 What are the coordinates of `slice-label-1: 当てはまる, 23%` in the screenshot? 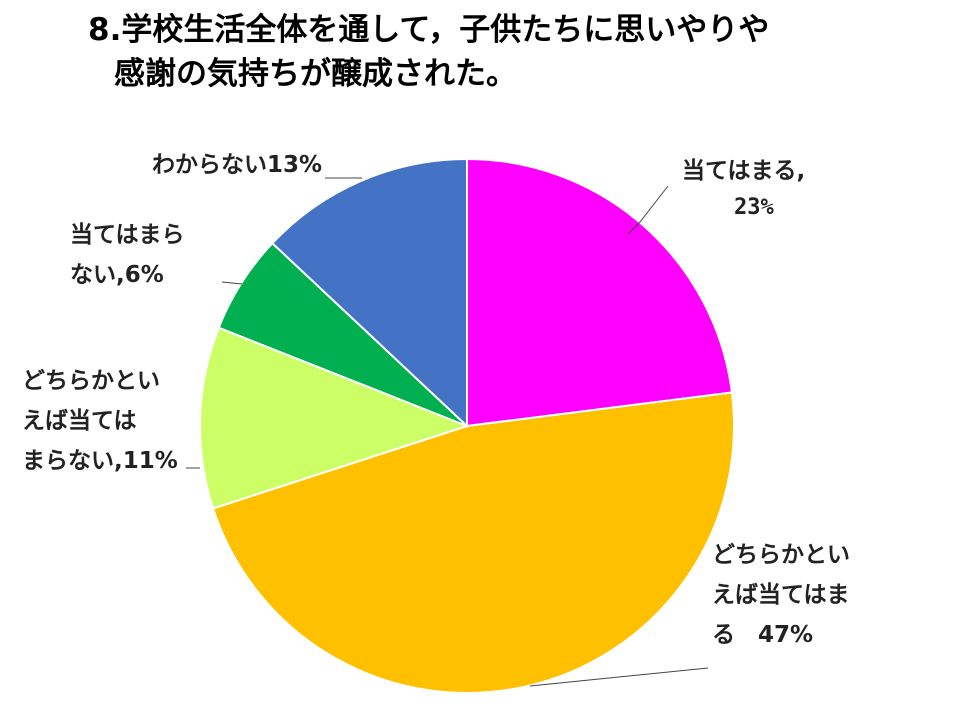 It's located at (743, 189).